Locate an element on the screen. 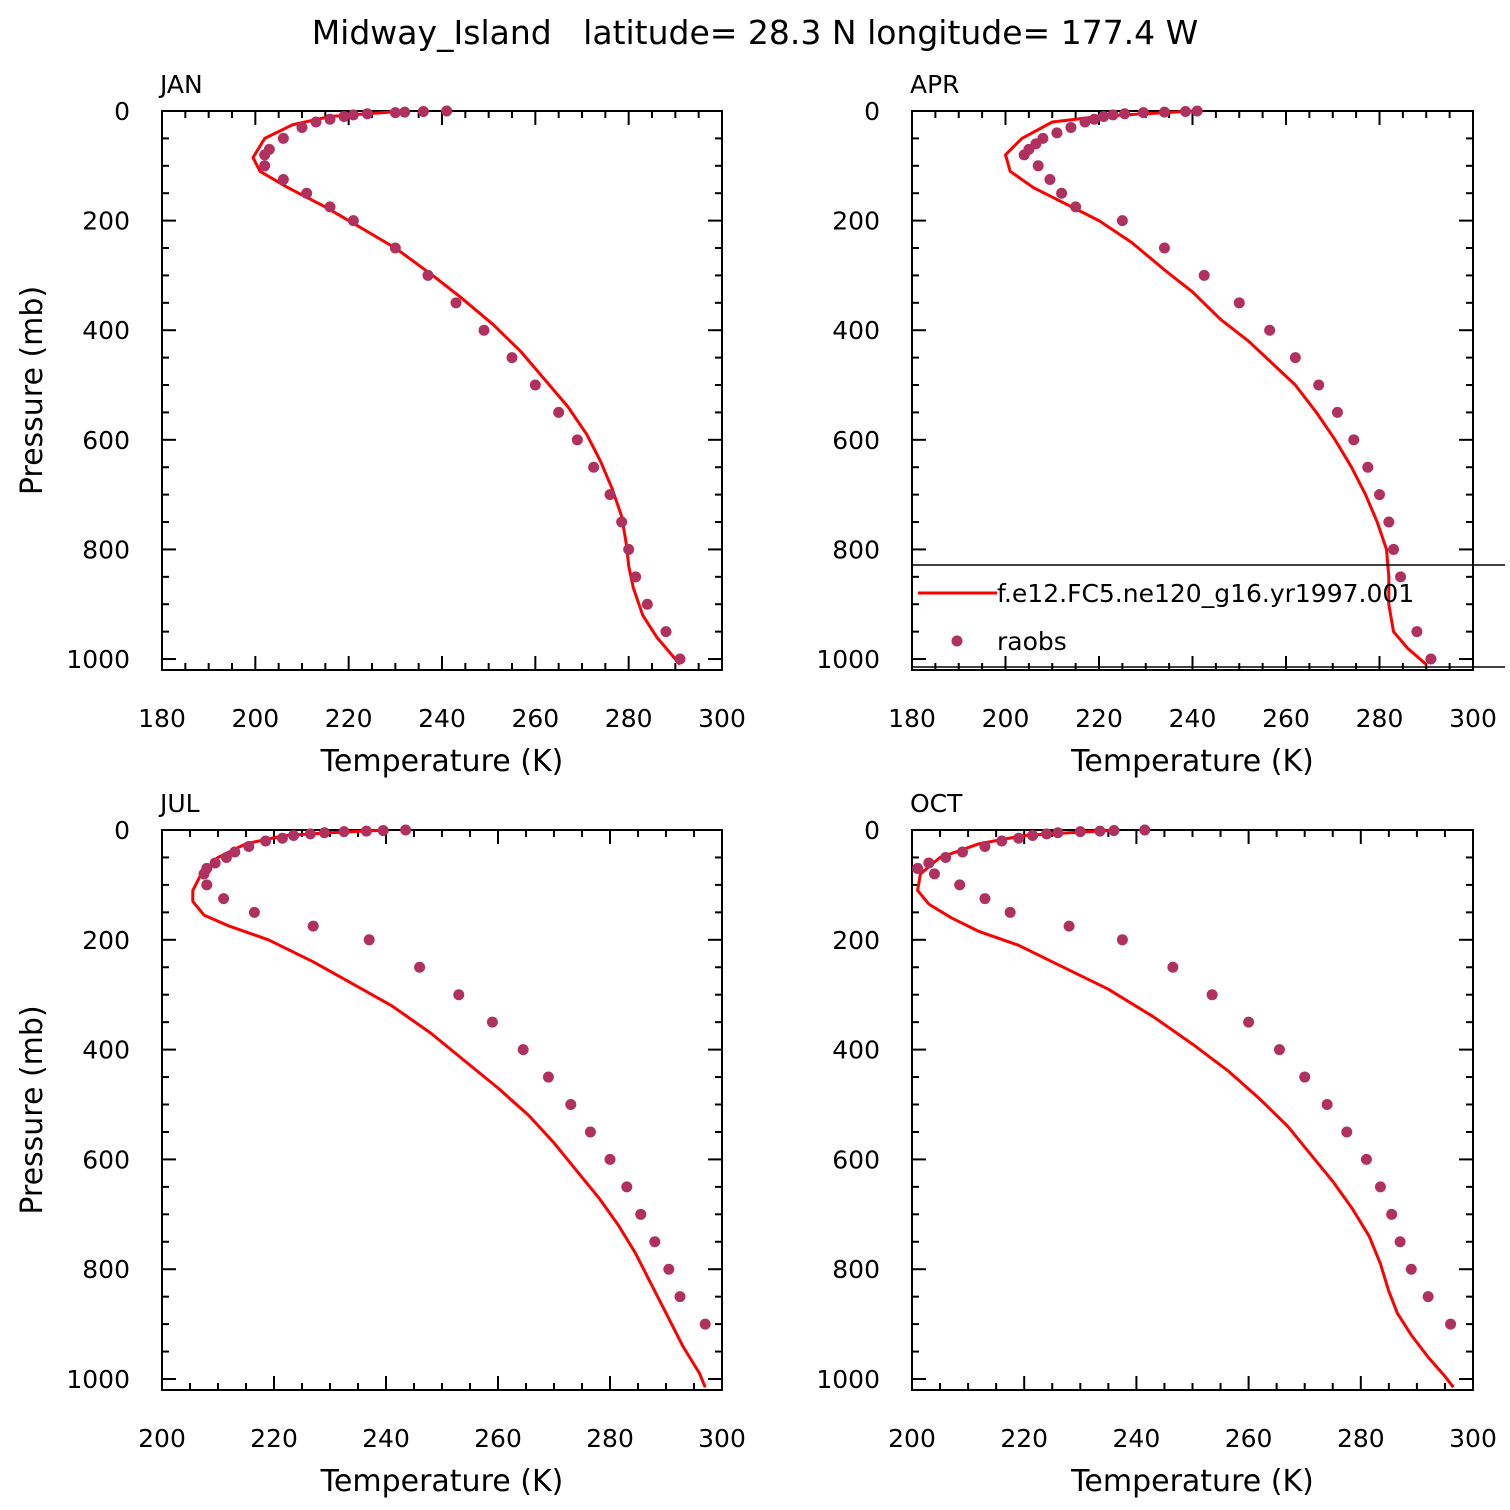  y-tick-label: 400 is located at coordinates (106, 1050).